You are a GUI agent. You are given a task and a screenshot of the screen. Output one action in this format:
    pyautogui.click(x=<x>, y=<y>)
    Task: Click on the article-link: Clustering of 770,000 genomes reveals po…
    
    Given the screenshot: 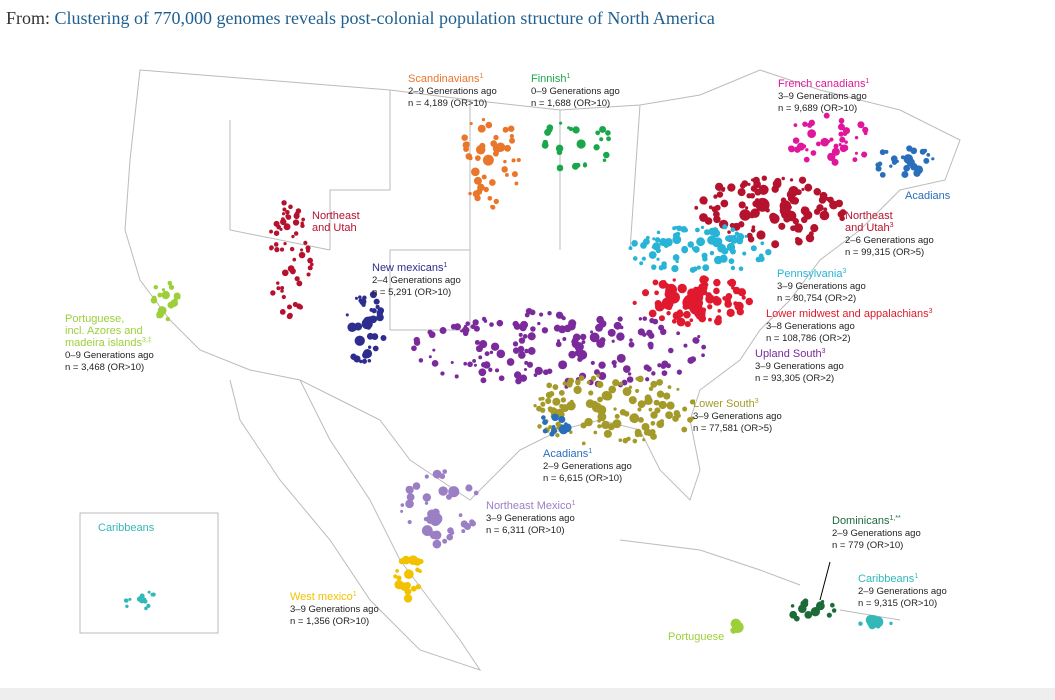 What is the action you would take?
    pyautogui.click(x=384, y=18)
    